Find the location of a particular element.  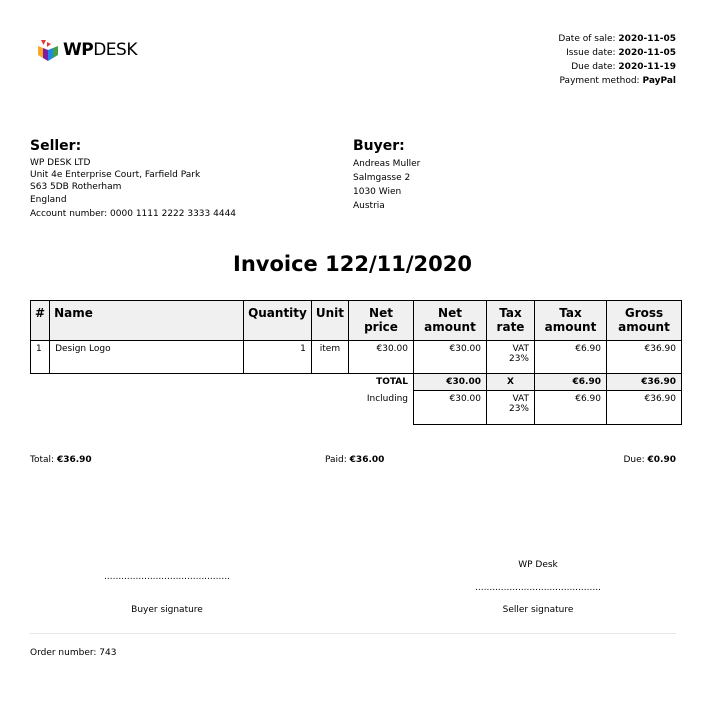

buyer-line: 1030 Wien is located at coordinates (377, 192).